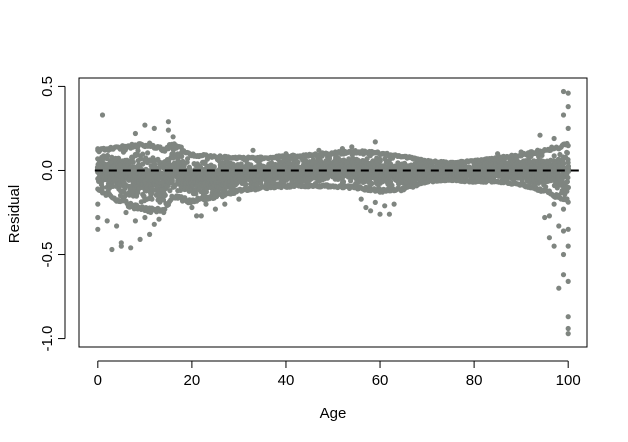 The image size is (628, 442). Describe the element at coordinates (474, 380) in the screenshot. I see `x-tick-label: 80` at that location.